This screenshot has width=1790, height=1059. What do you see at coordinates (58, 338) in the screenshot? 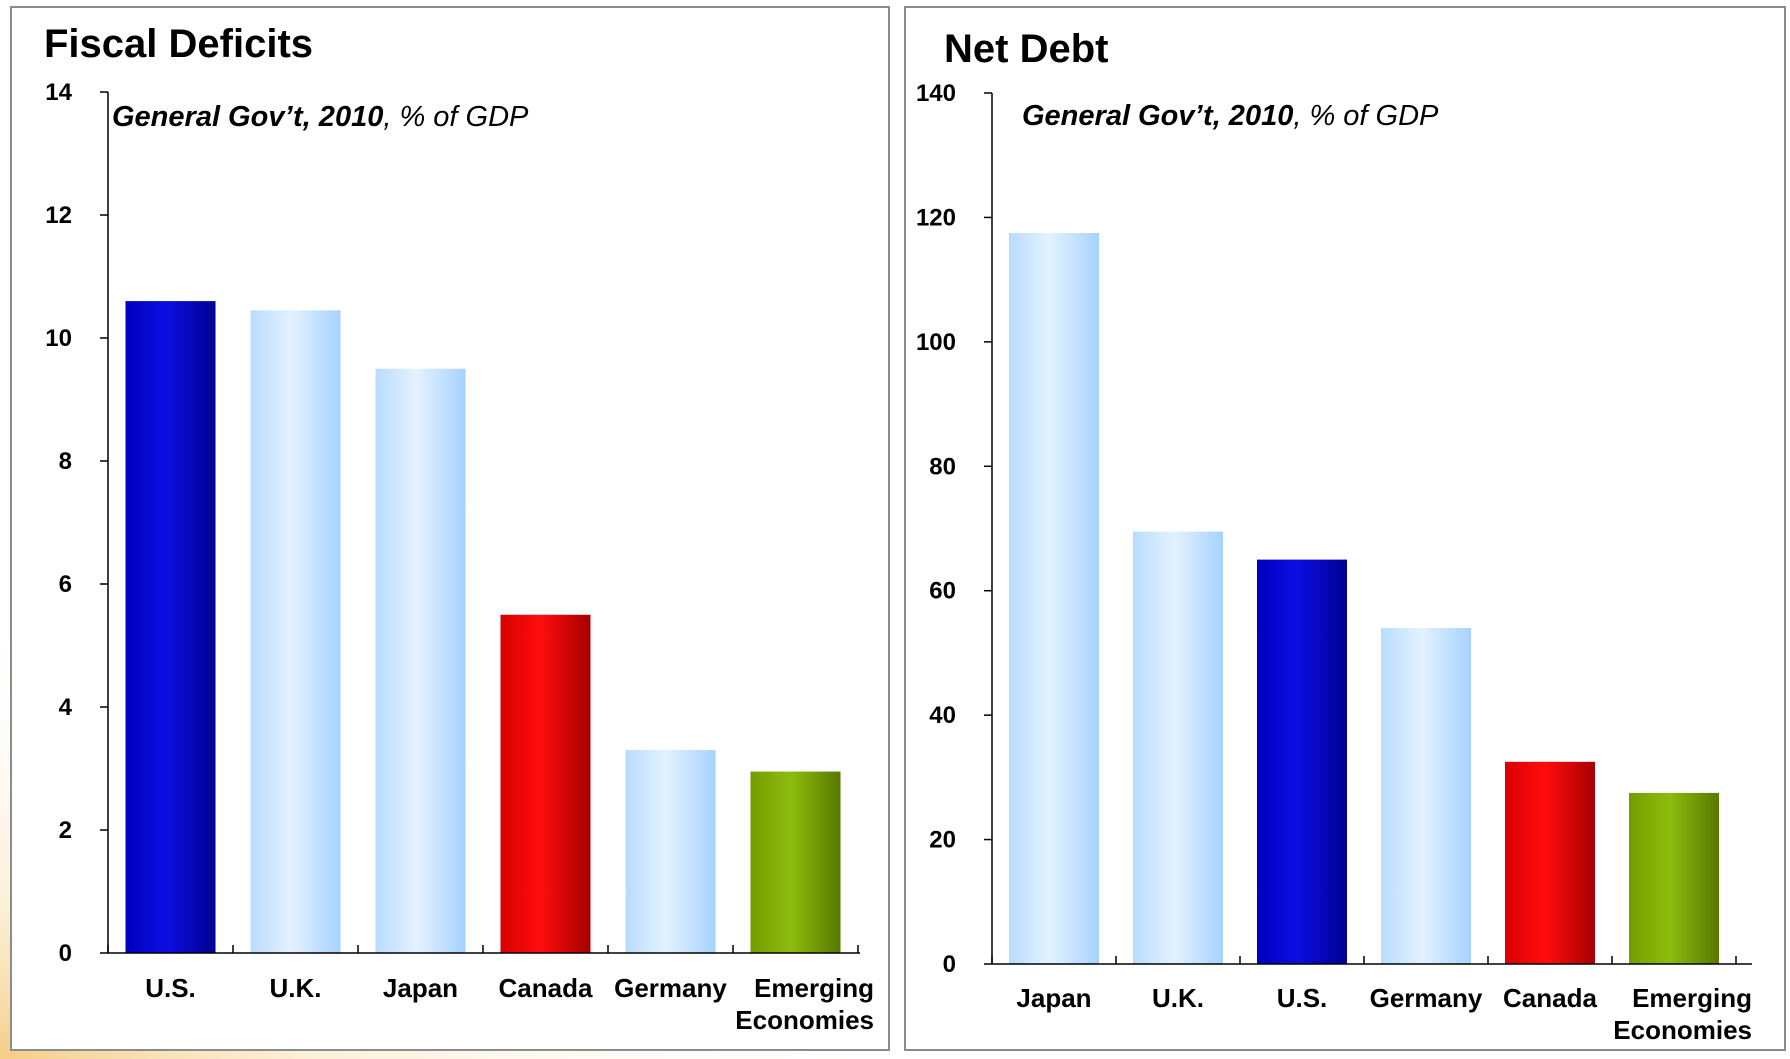
I see `y-tick-label: 10` at bounding box center [58, 338].